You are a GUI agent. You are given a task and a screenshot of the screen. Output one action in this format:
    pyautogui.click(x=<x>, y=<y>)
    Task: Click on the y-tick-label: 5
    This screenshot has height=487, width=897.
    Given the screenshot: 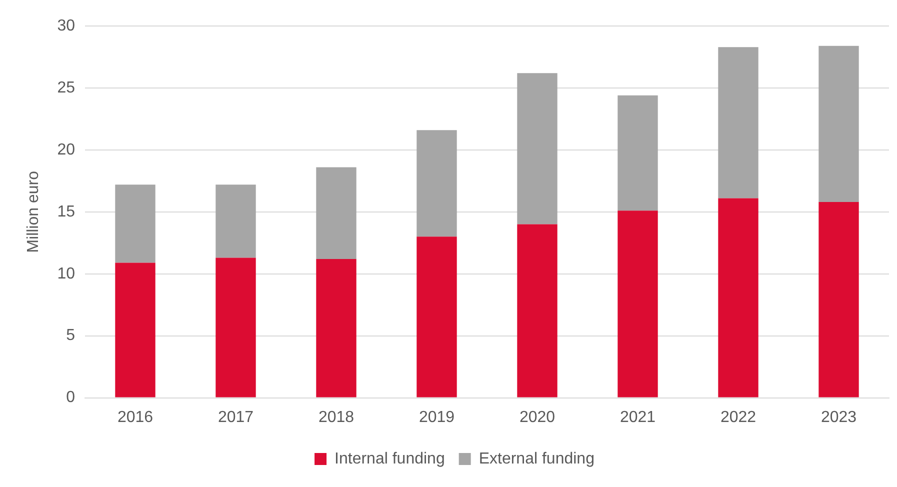 What is the action you would take?
    pyautogui.click(x=71, y=335)
    